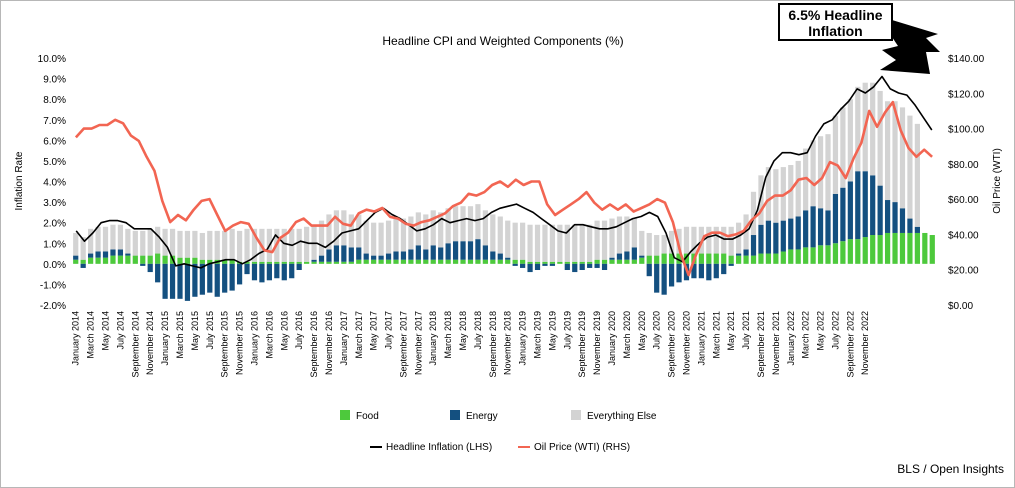  What do you see at coordinates (642, 331) in the screenshot?
I see `x-tick-label: May 2020` at bounding box center [642, 331].